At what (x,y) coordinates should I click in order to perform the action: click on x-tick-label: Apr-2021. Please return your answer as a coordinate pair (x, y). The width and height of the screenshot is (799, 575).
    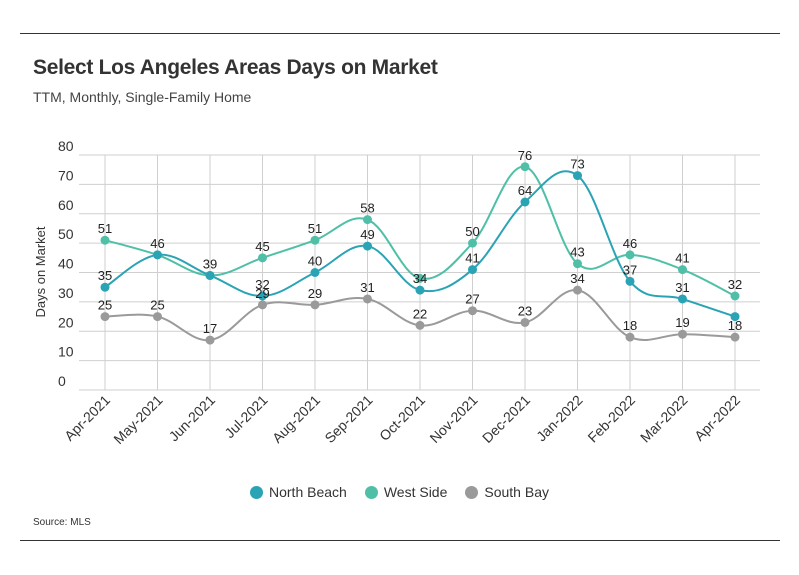
    Looking at the image, I should click on (87, 418).